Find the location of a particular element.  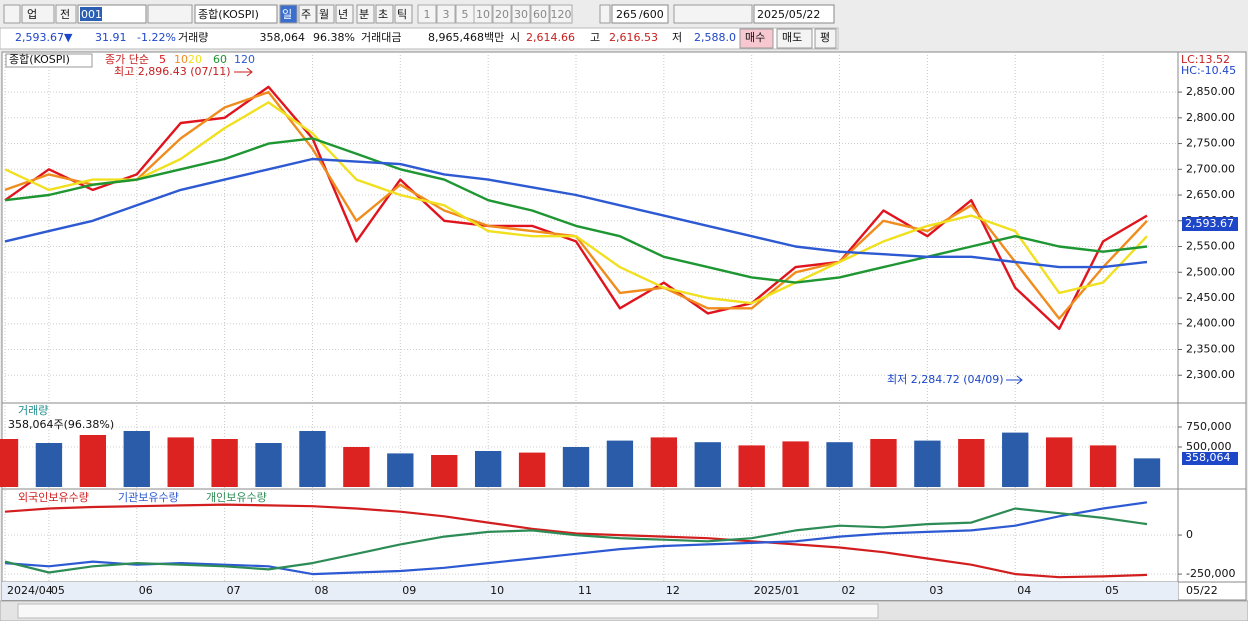

buy: 매수 is located at coordinates (755, 37).